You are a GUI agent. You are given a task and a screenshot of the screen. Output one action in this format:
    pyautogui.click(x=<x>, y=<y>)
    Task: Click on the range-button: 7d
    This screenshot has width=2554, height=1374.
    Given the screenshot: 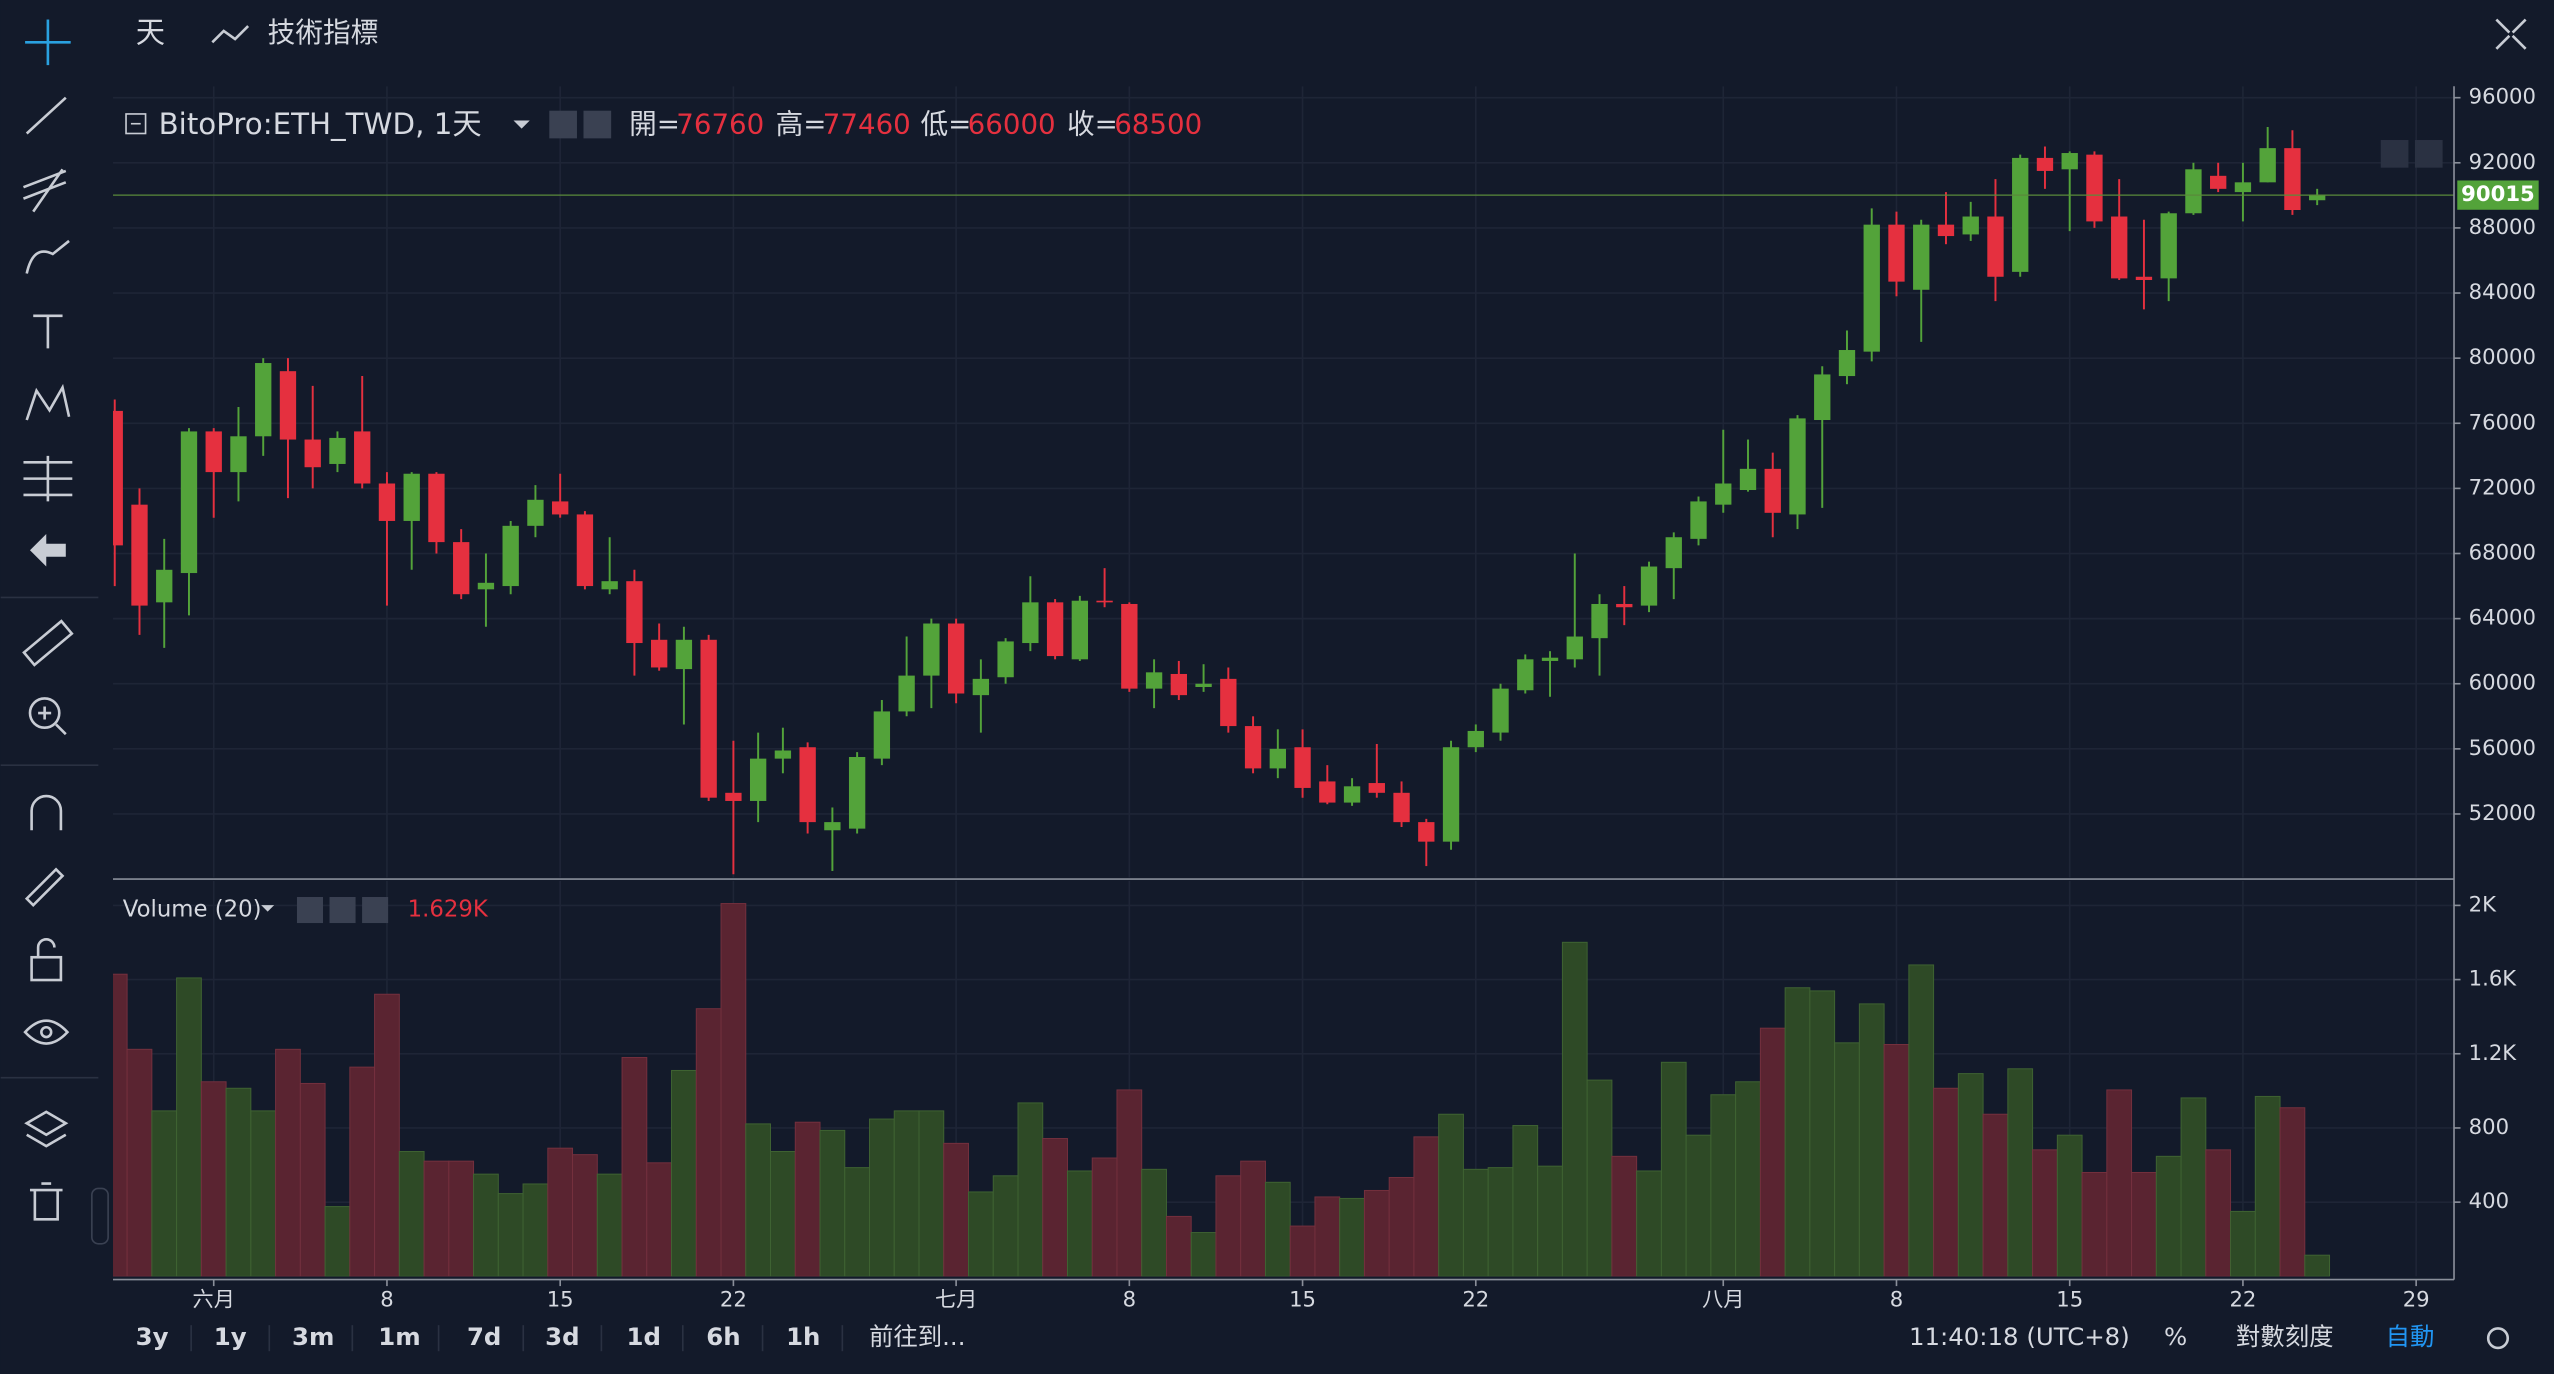 What is the action you would take?
    pyautogui.click(x=484, y=1336)
    